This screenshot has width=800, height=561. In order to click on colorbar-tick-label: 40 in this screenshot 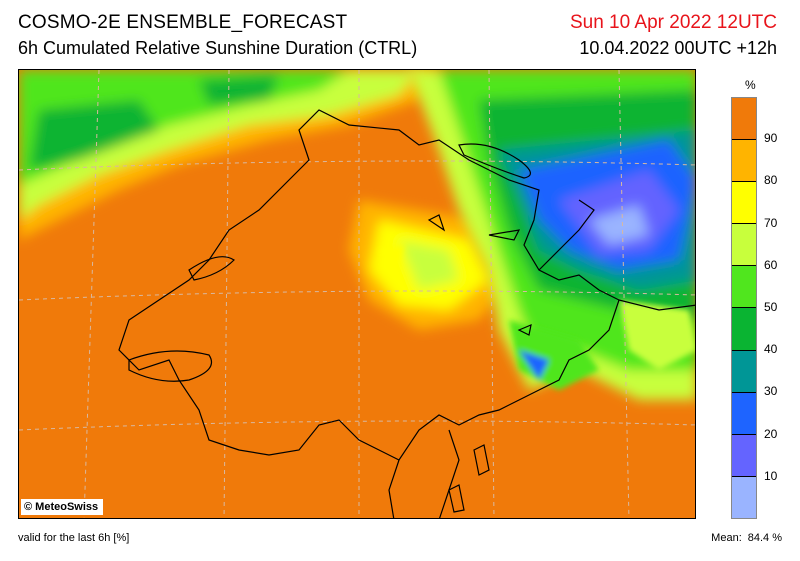, I will do `click(771, 349)`.